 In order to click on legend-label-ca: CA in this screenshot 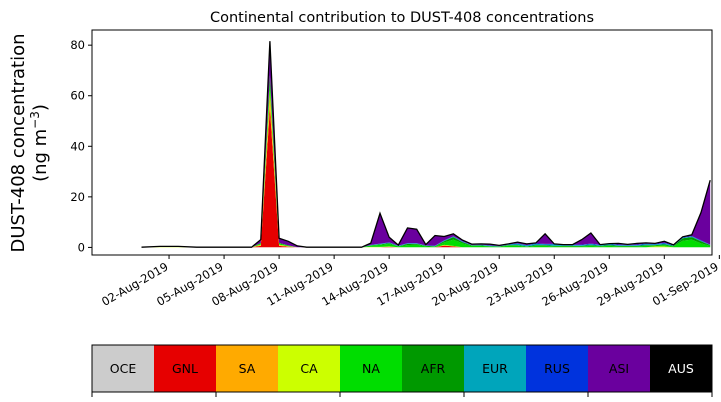, I will do `click(309, 368)`.